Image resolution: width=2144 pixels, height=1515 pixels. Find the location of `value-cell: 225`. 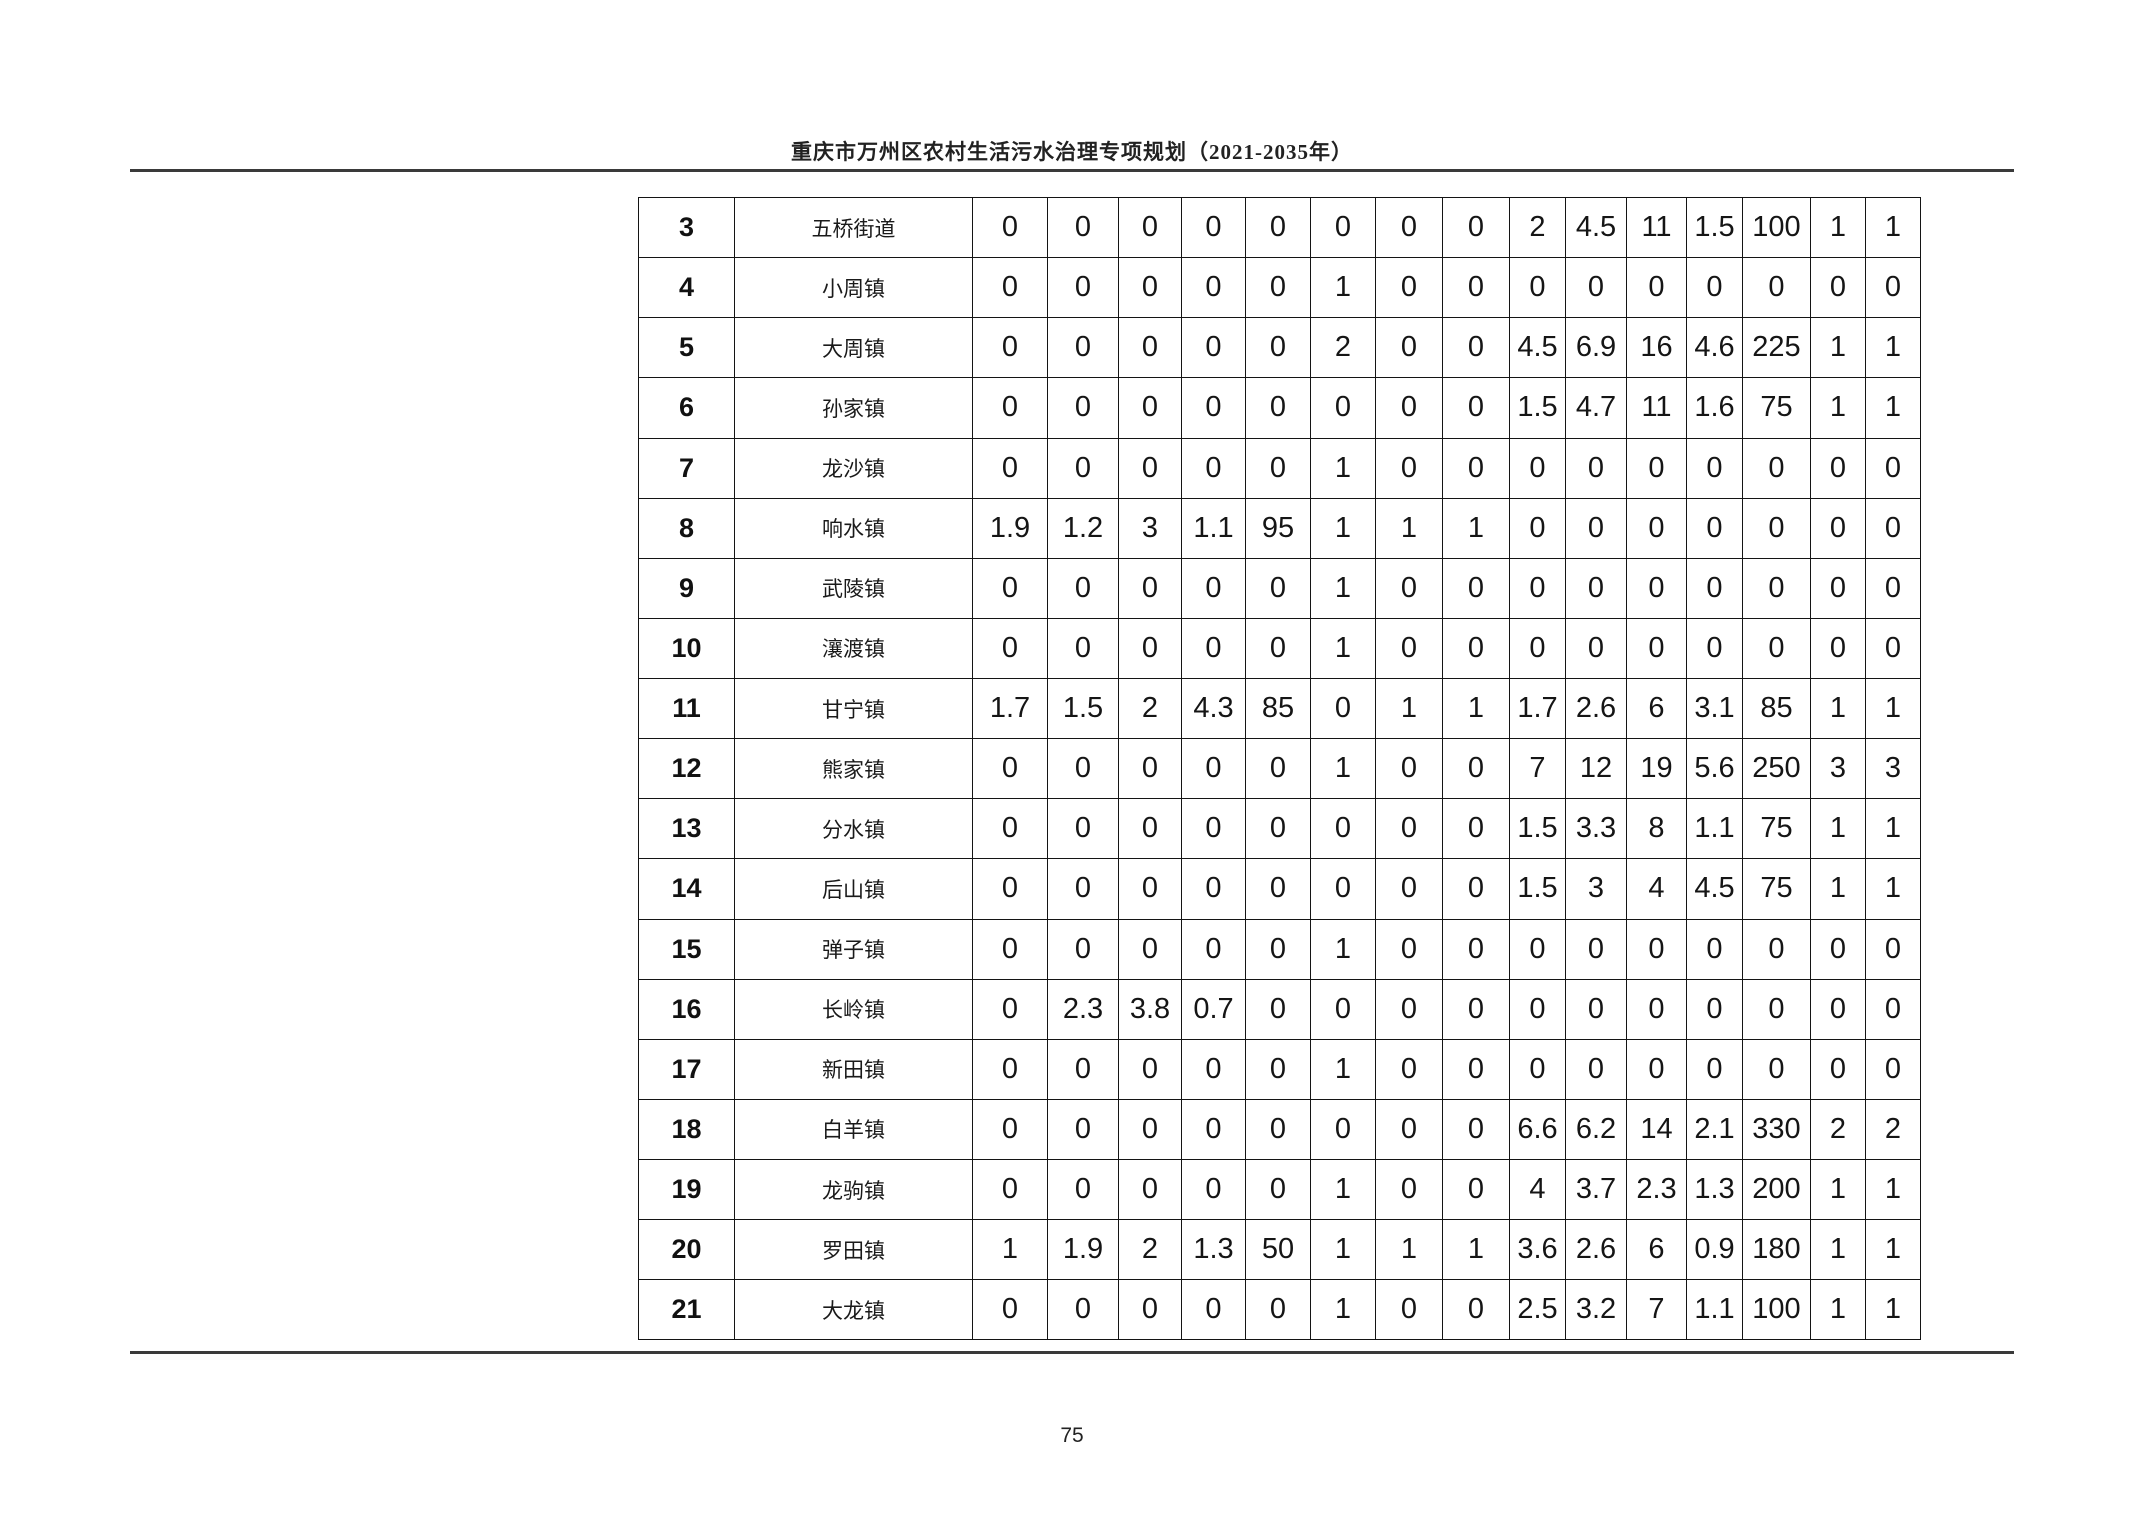

value-cell: 225 is located at coordinates (1776, 348).